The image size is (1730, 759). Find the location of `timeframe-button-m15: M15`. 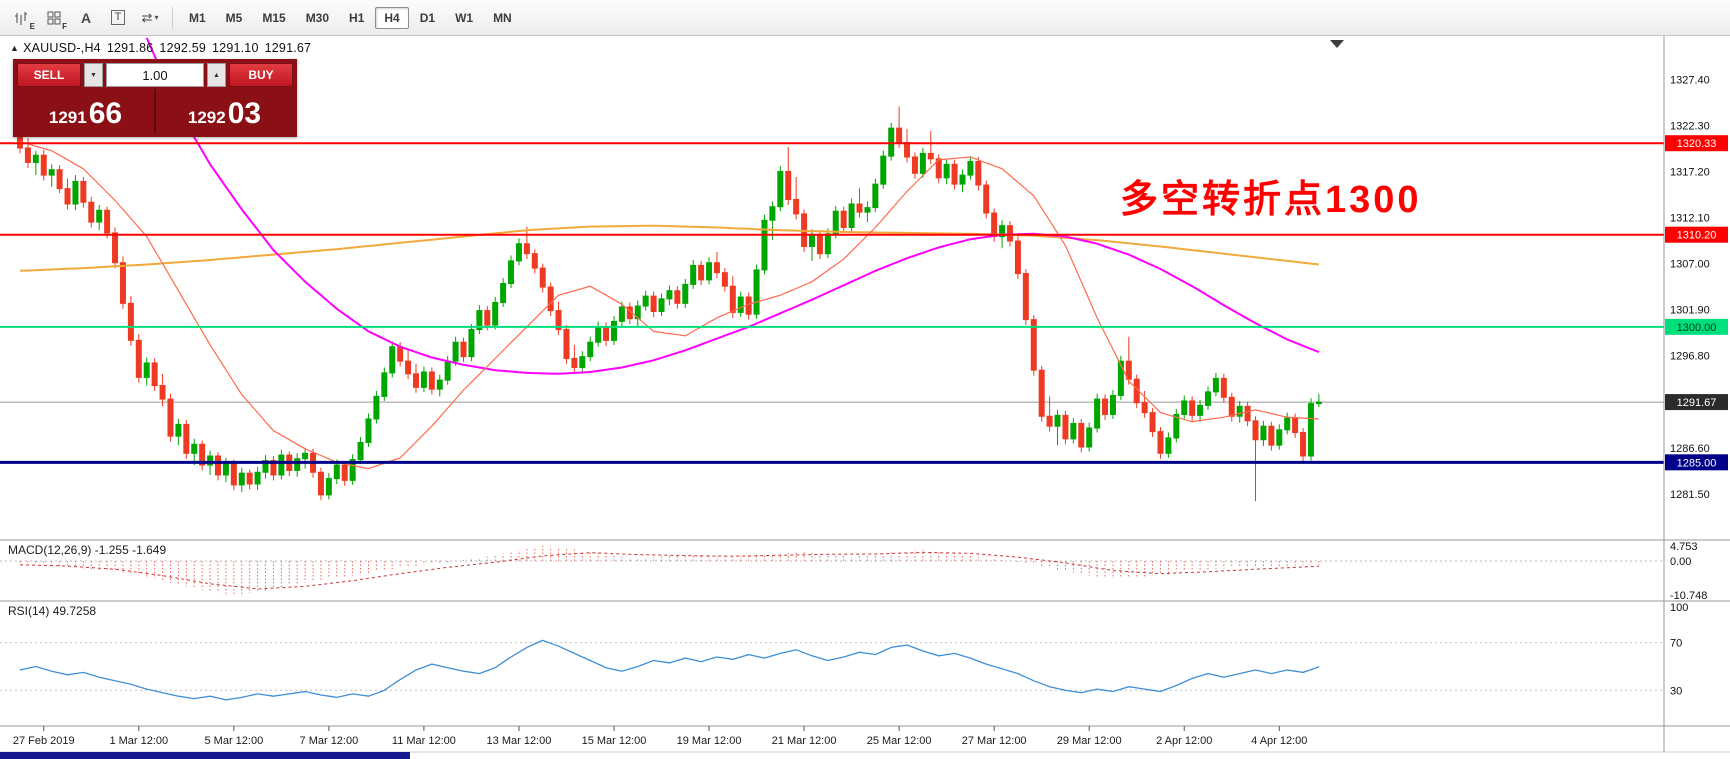

timeframe-button-m15: M15 is located at coordinates (274, 17).